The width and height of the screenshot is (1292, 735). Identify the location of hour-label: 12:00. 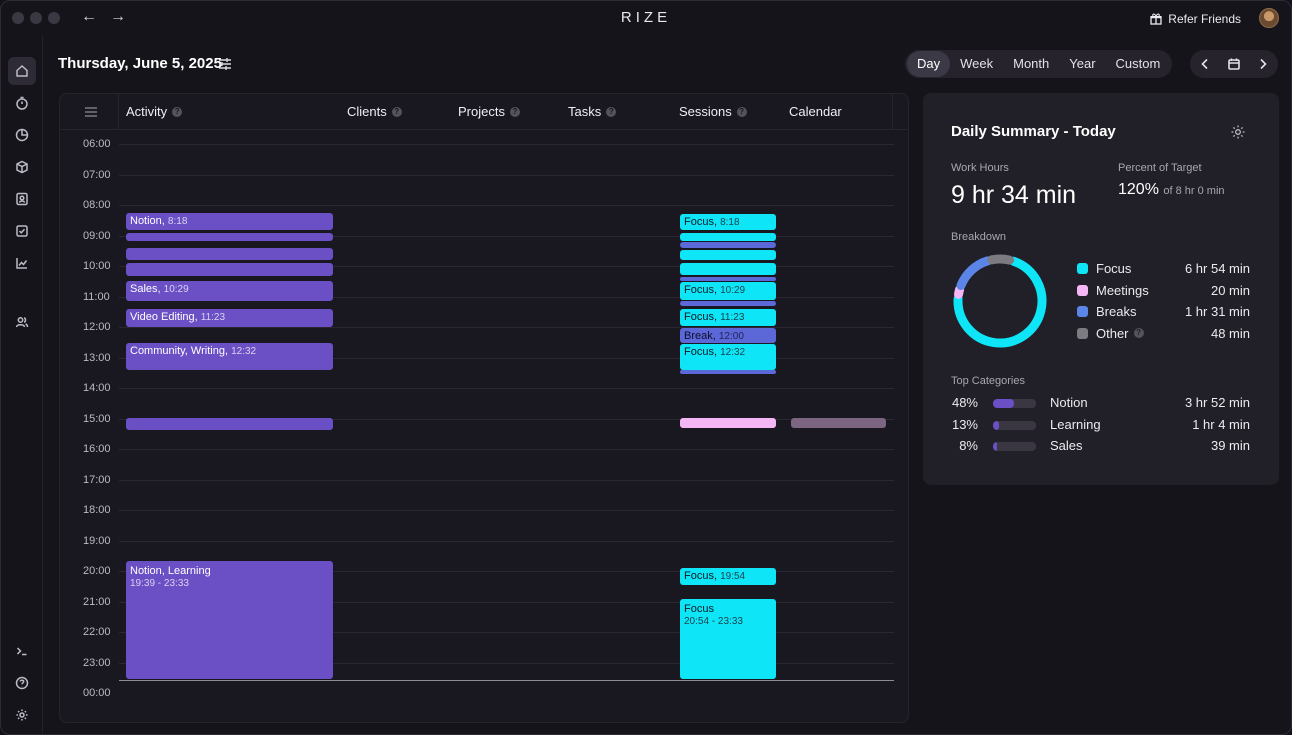
(97, 327).